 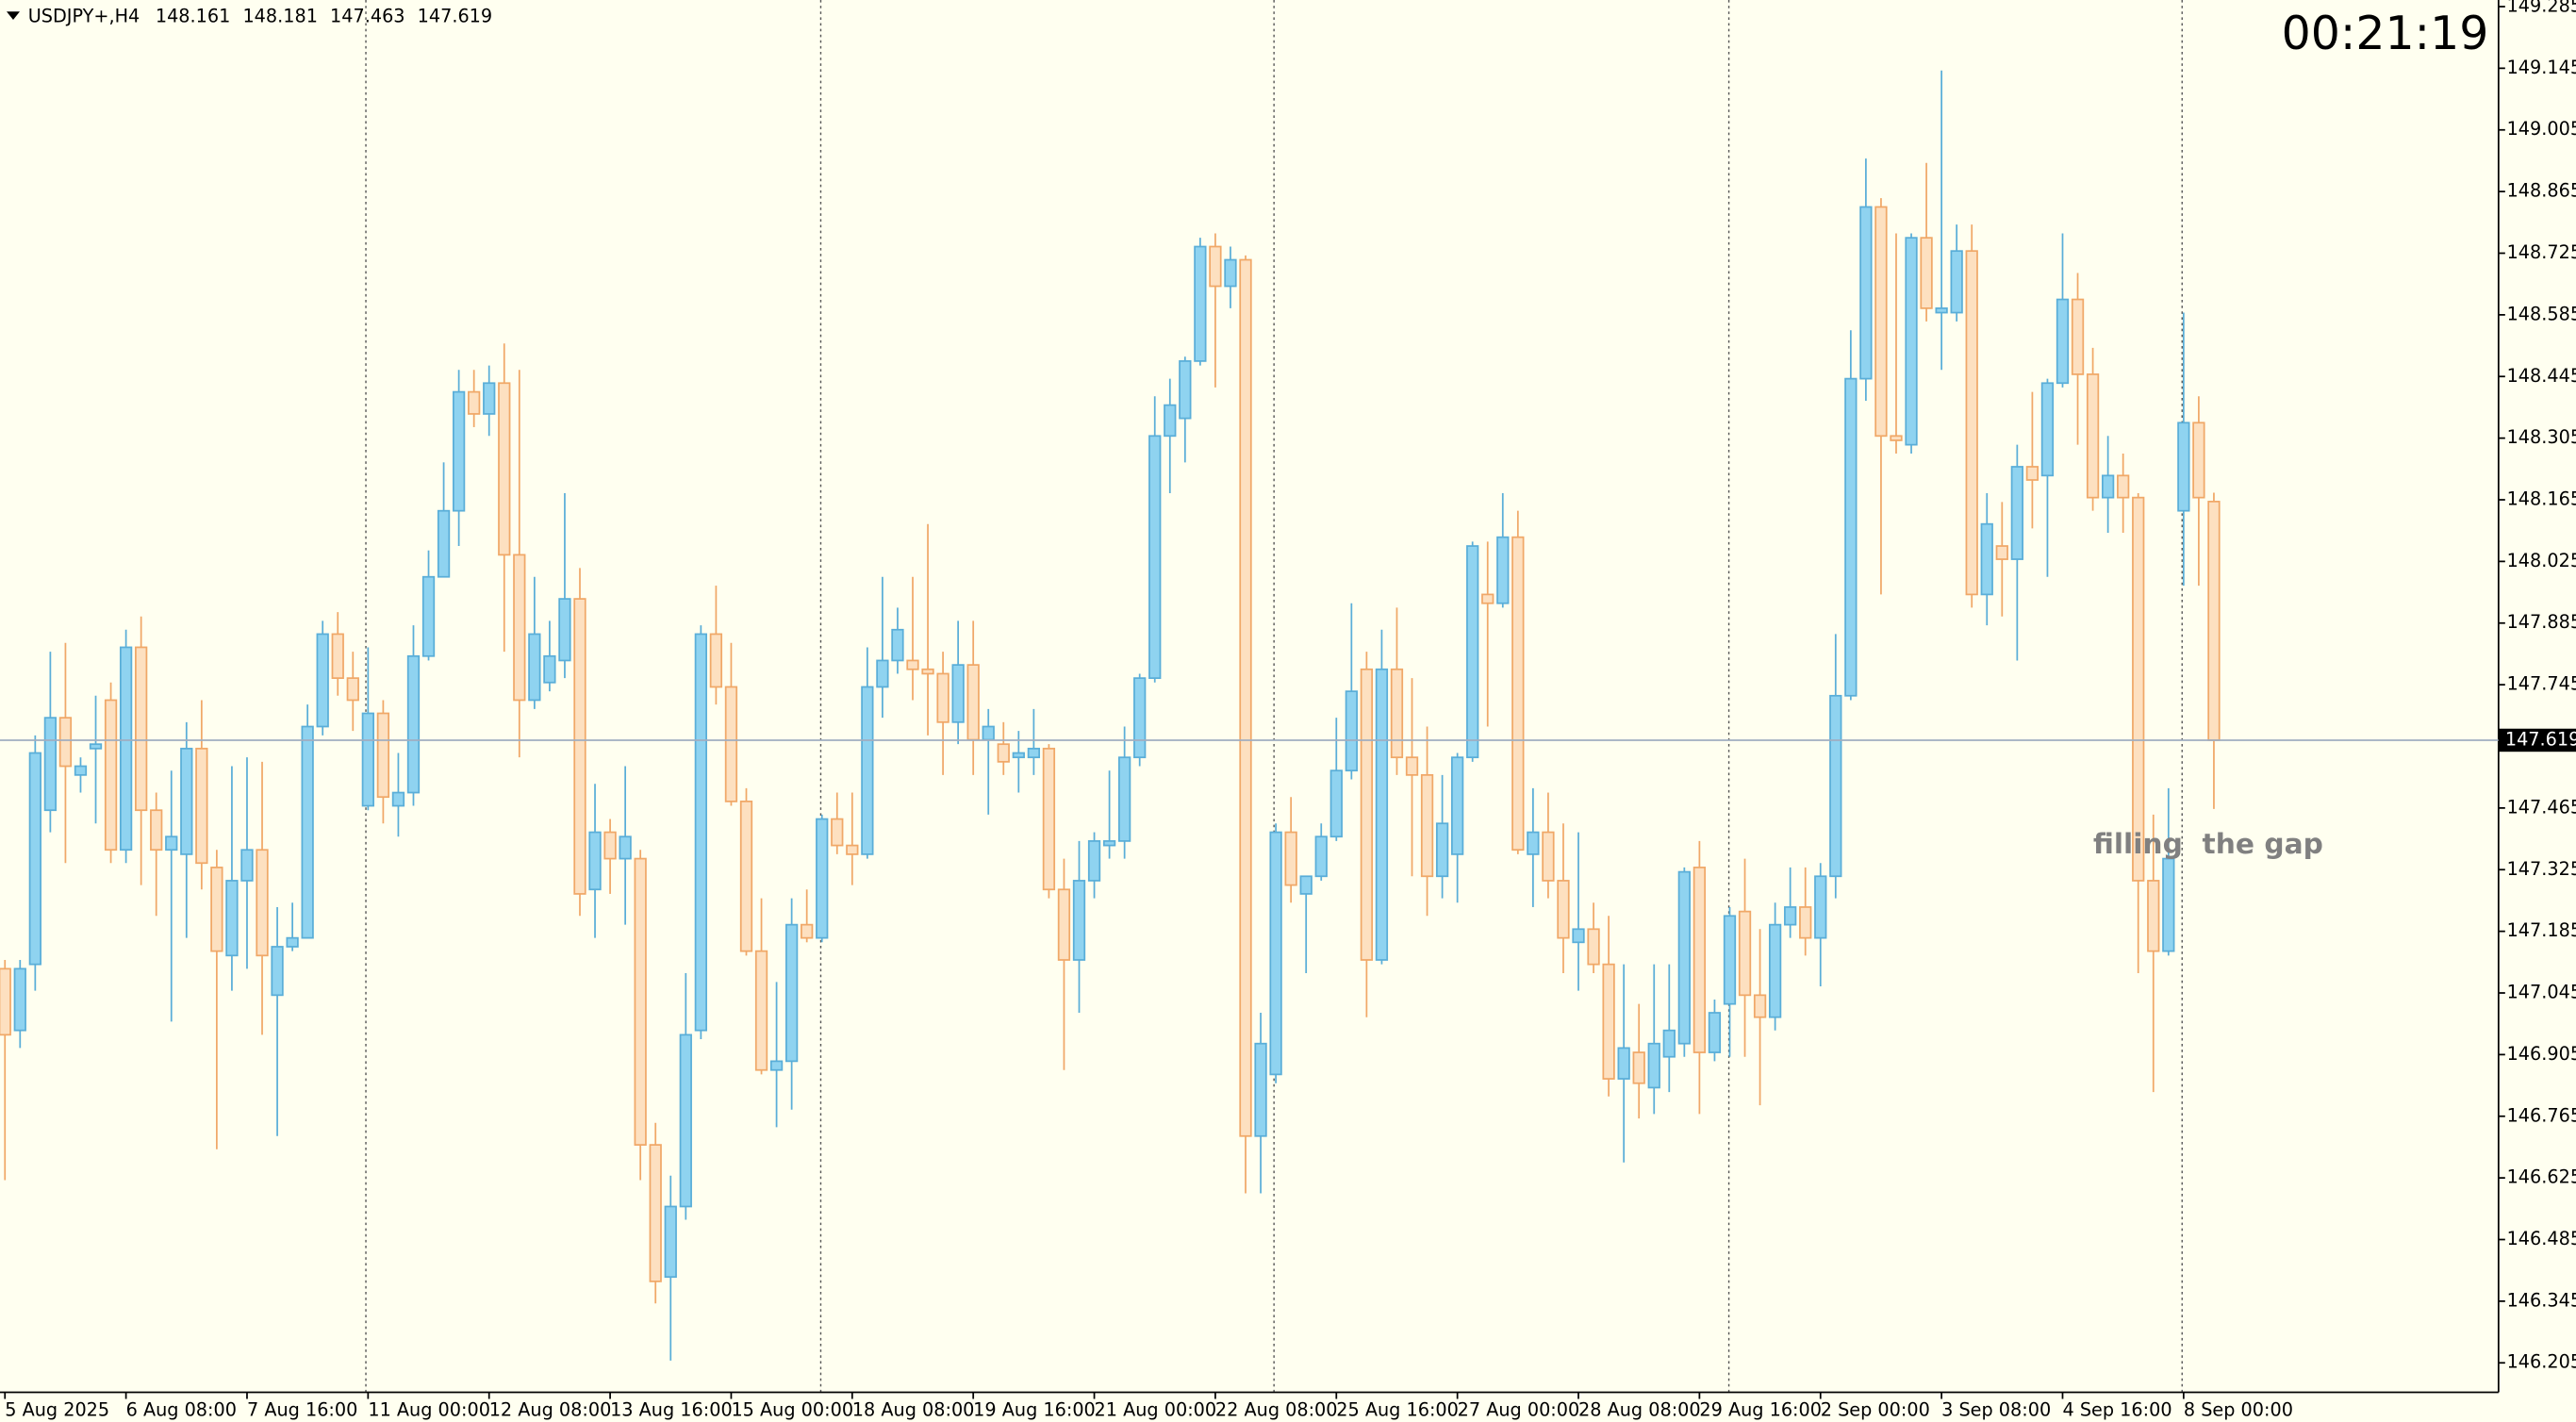 What do you see at coordinates (193, 15) in the screenshot?
I see `header-open: 148.161` at bounding box center [193, 15].